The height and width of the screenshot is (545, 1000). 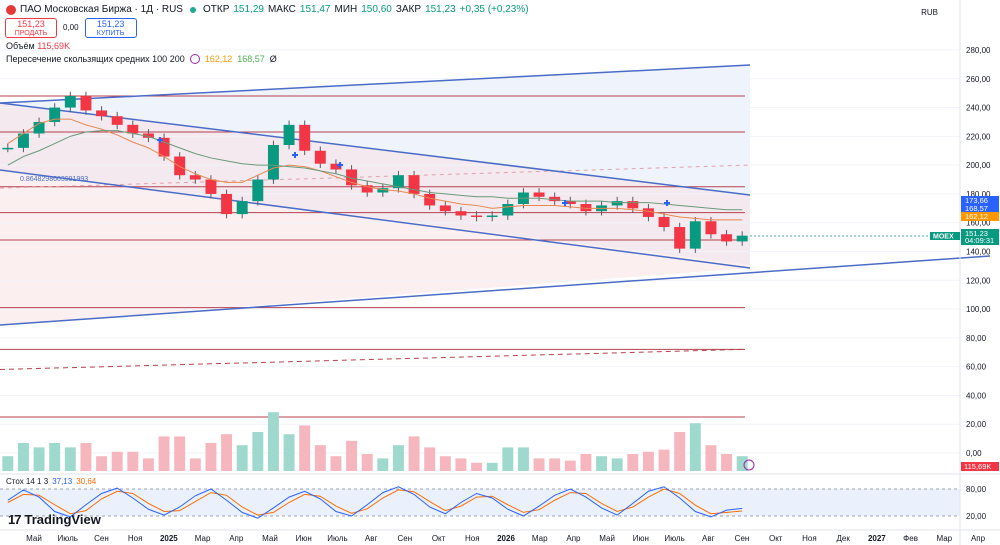 I want to click on indicator-visibility-icon, so click(x=194, y=59).